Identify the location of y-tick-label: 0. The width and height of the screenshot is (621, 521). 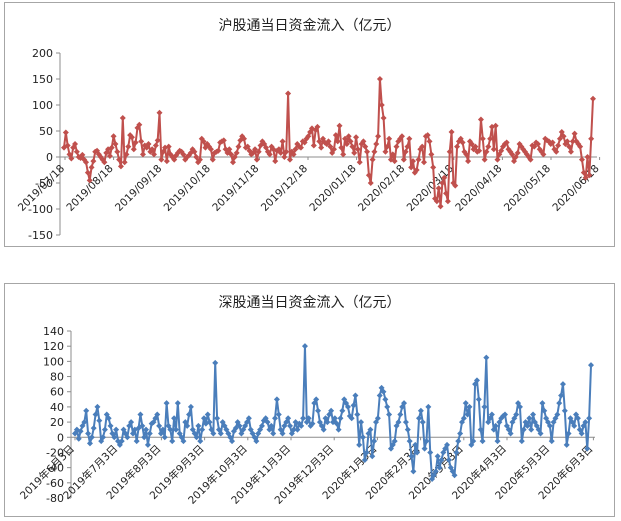
(49, 157).